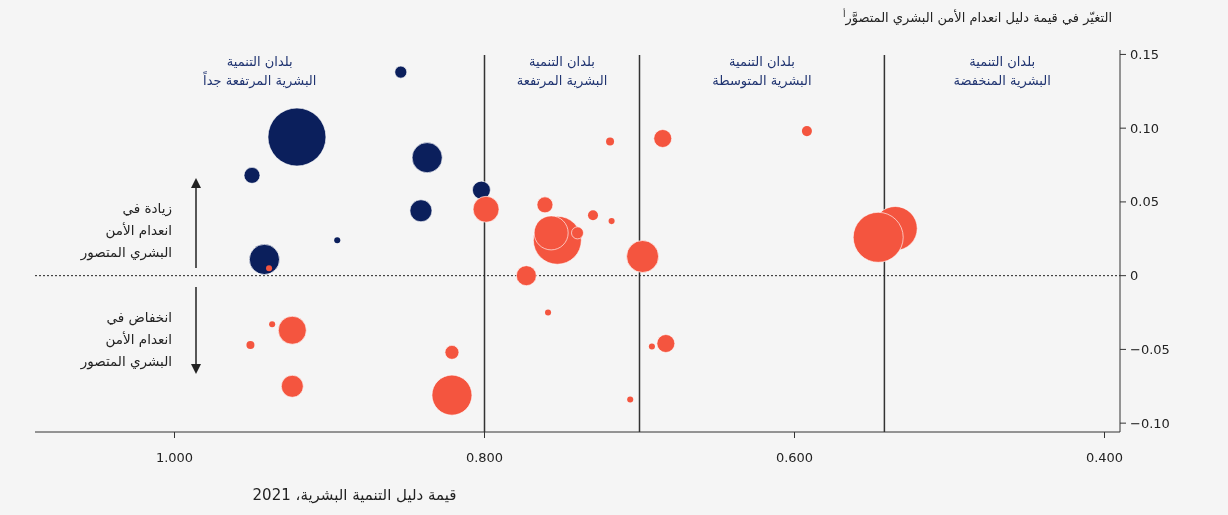 The image size is (1228, 515). I want to click on x-tick-label: 0.400, so click(1104, 457).